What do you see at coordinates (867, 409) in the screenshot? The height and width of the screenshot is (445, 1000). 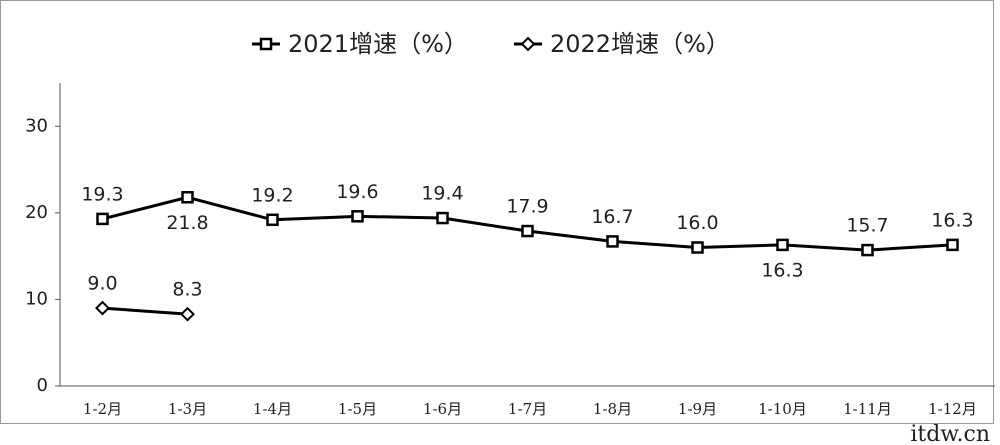 I see `x-tick-label: 1-11月` at bounding box center [867, 409].